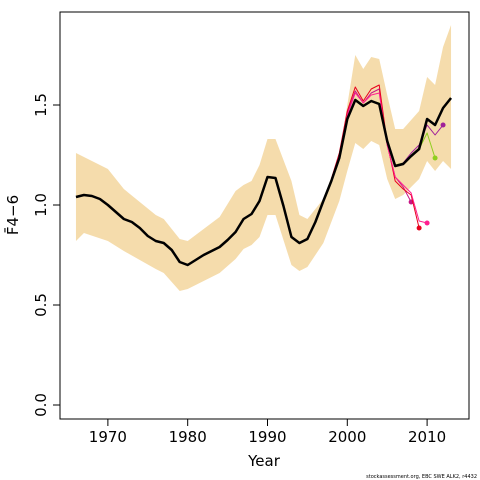 The height and width of the screenshot is (480, 480). What do you see at coordinates (108, 437) in the screenshot?
I see `x-tick-label: 1970` at bounding box center [108, 437].